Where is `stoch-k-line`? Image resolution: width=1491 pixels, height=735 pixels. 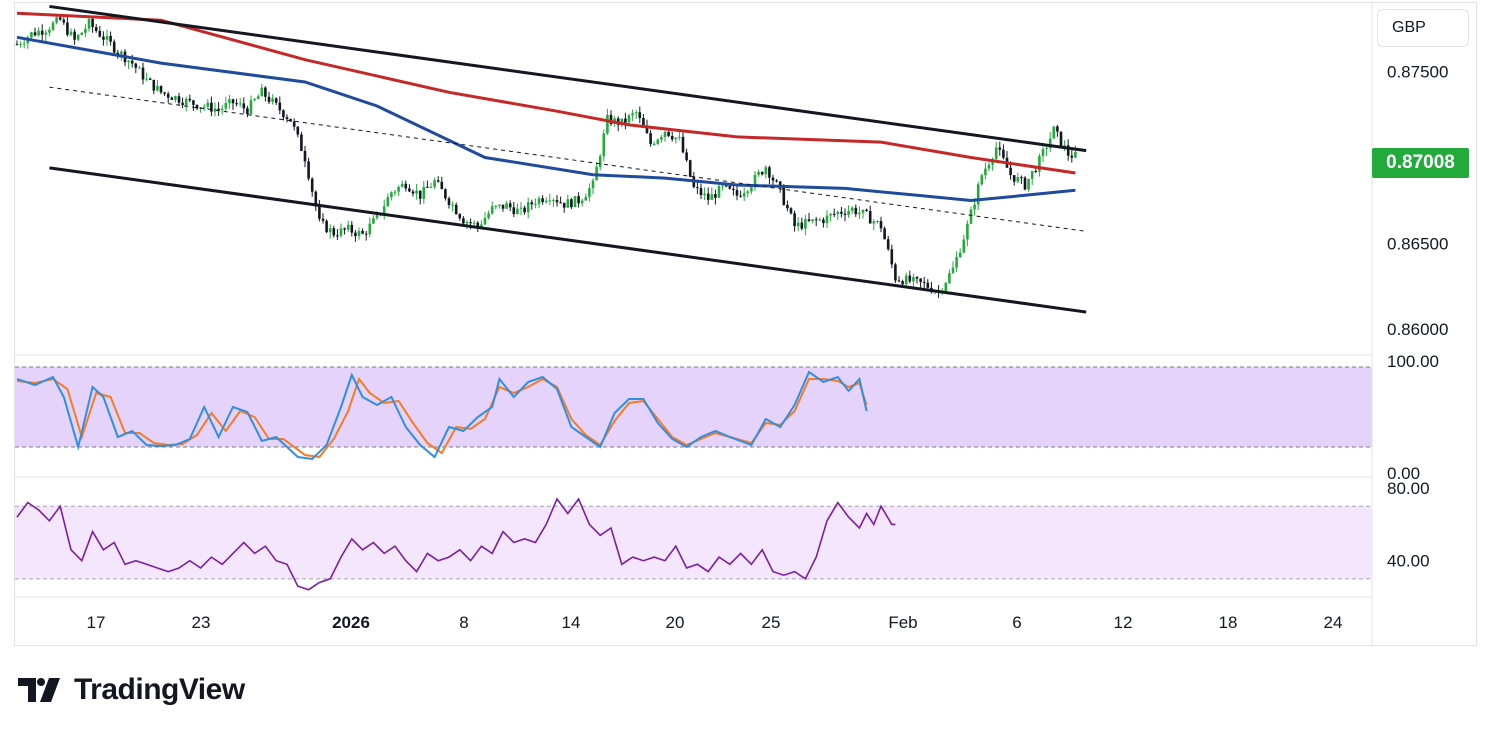
stoch-k-line is located at coordinates (442, 415).